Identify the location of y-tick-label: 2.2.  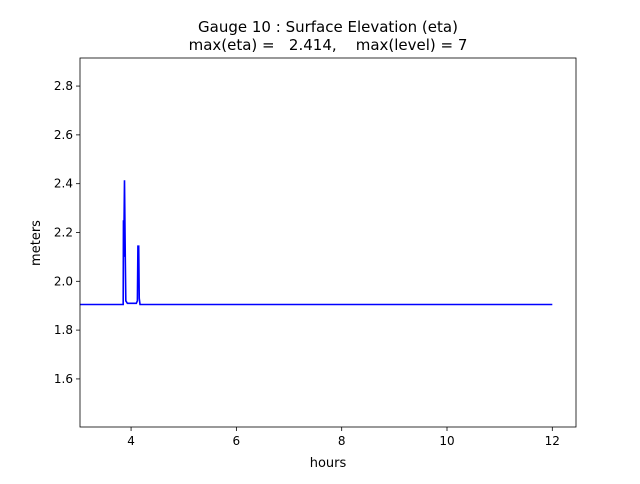
(63, 232).